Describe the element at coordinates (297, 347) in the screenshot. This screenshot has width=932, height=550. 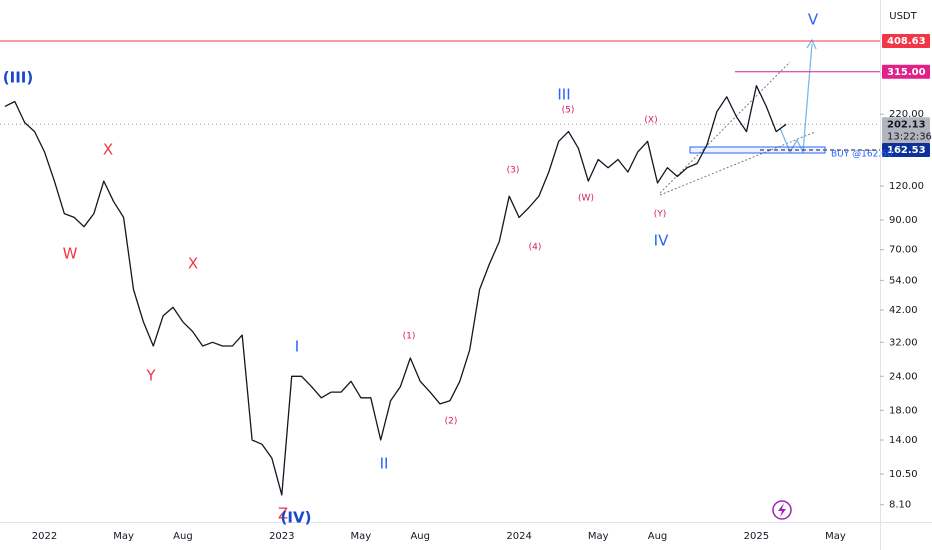
I see `wave-label: I` at that location.